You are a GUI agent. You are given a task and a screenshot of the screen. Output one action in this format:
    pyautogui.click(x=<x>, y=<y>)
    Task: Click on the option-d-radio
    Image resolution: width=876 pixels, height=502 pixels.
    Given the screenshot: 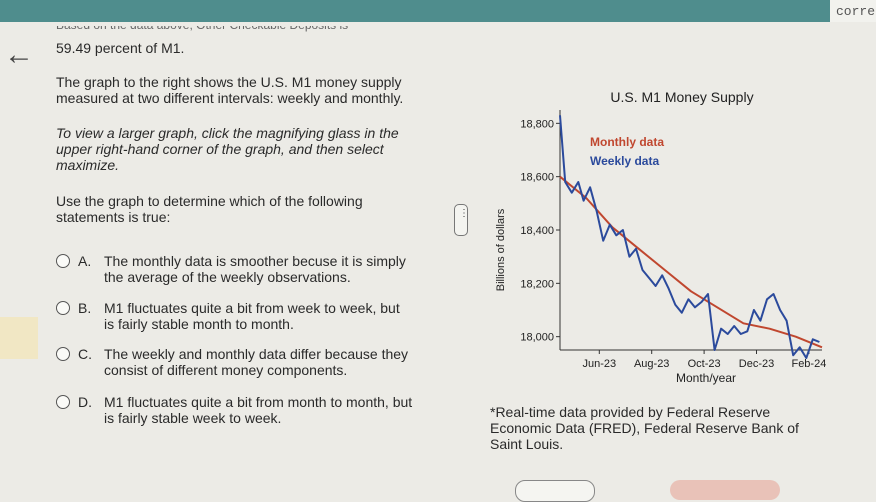 What is the action you would take?
    pyautogui.click(x=63, y=402)
    